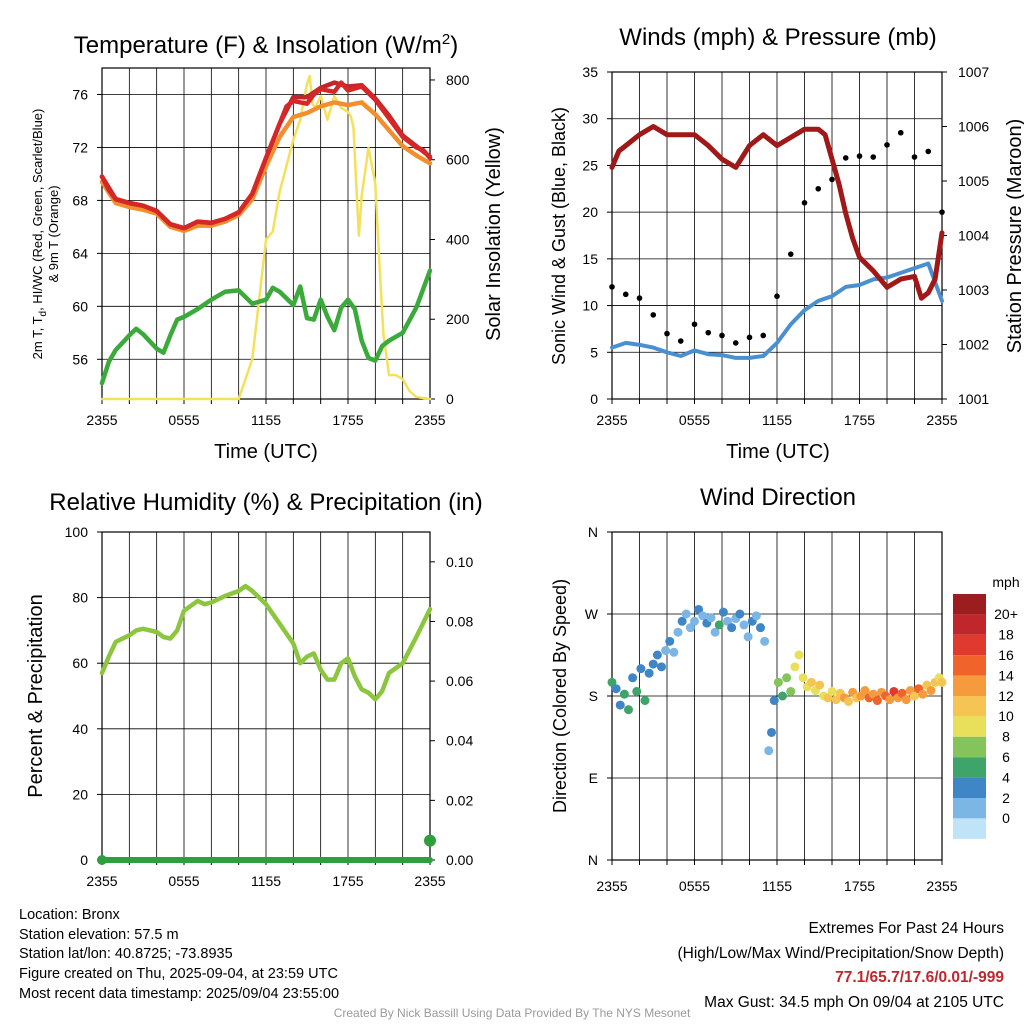  I want to click on y-tick-label: 35, so click(590, 72).